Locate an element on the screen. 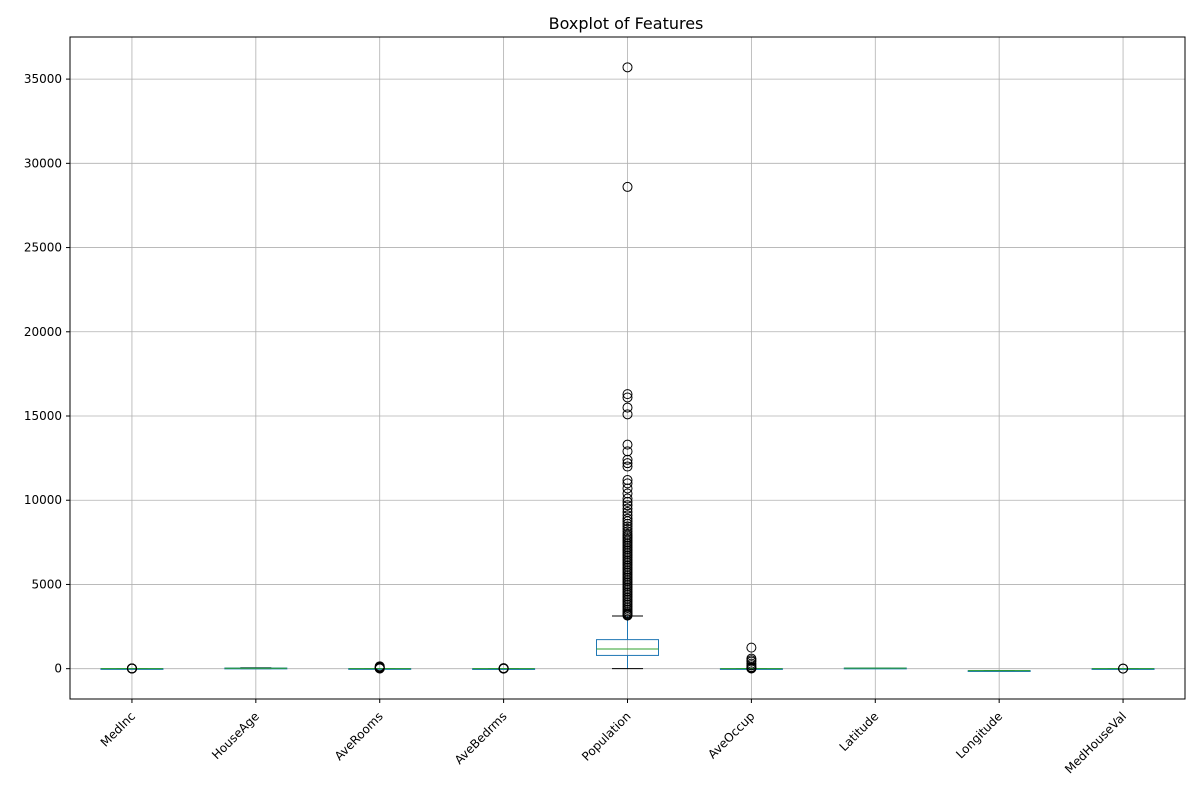  chart-title: Boxplot of Features is located at coordinates (626, 23).